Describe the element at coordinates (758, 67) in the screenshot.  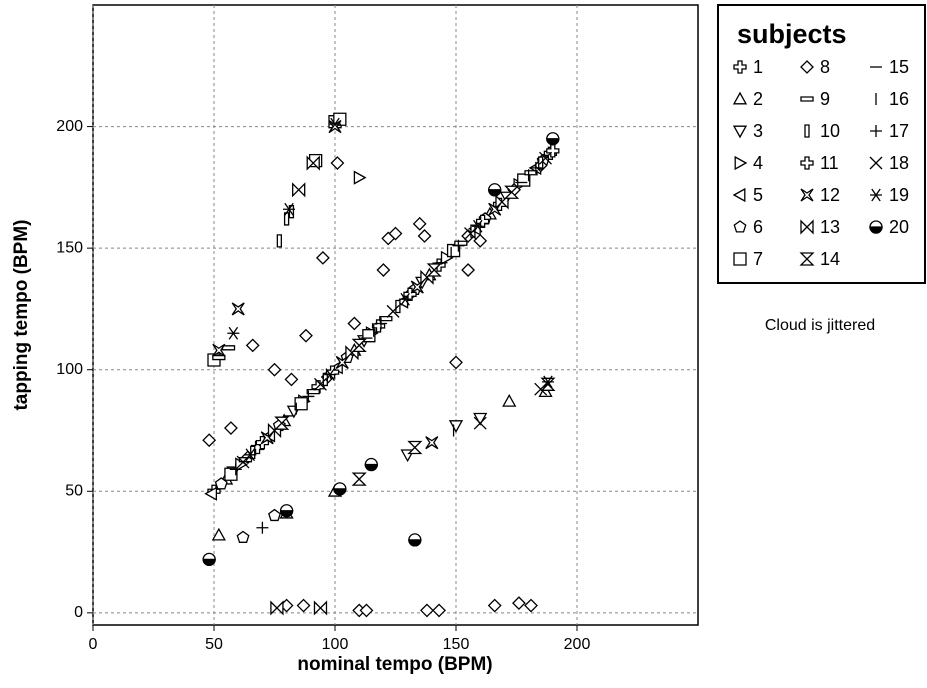
I see `legend-label: 1` at that location.